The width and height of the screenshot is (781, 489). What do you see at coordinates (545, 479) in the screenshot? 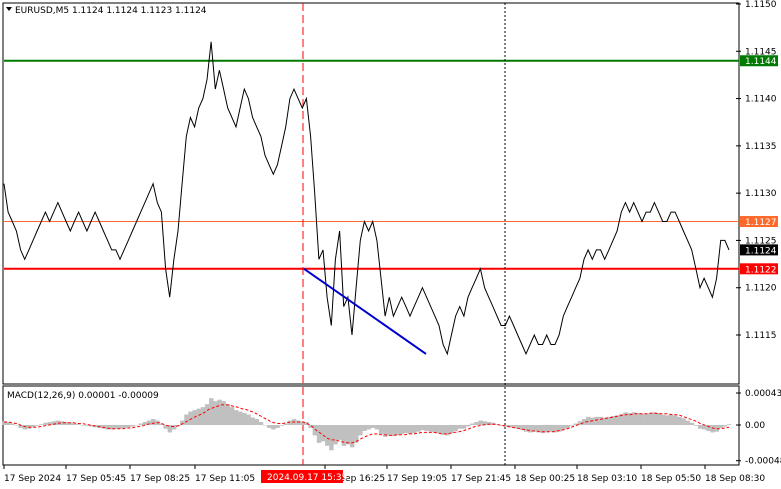
I see `time-tick-label: 18 Sep 00:25` at bounding box center [545, 479].